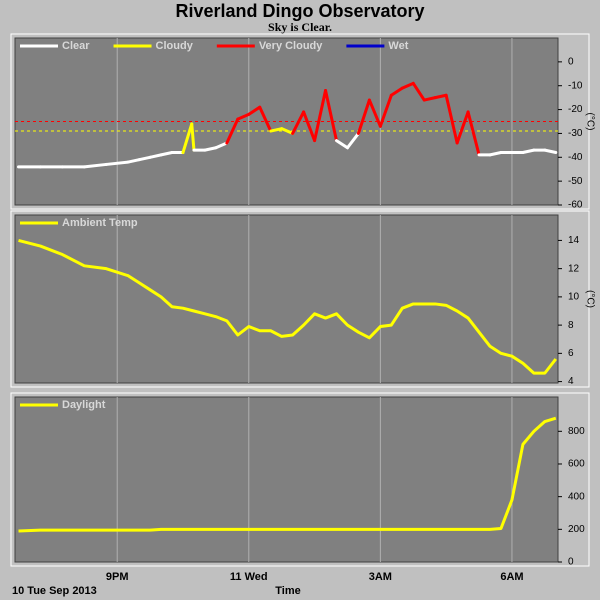  What do you see at coordinates (571, 353) in the screenshot?
I see `y-tick-label: 6` at bounding box center [571, 353].